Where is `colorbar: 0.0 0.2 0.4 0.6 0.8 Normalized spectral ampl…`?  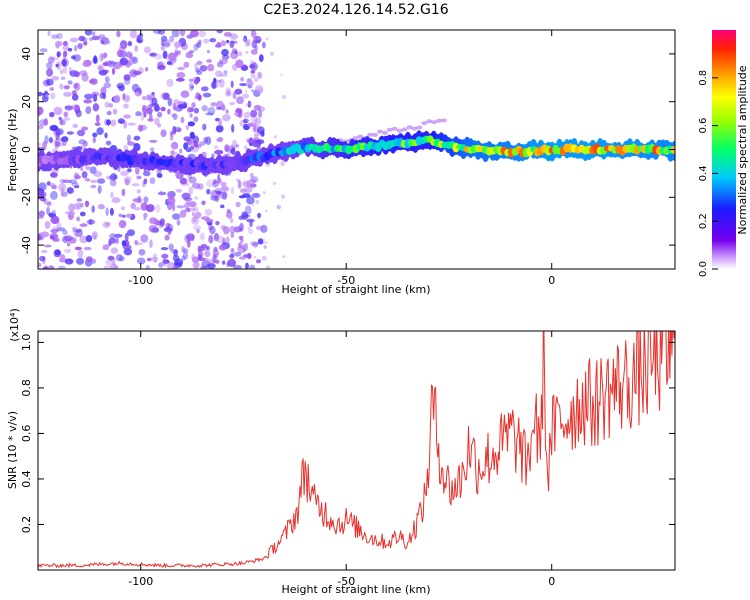 colorbar: 0.0 0.2 0.4 0.6 0.8 Normalized spectral ampl… is located at coordinates (723, 153).